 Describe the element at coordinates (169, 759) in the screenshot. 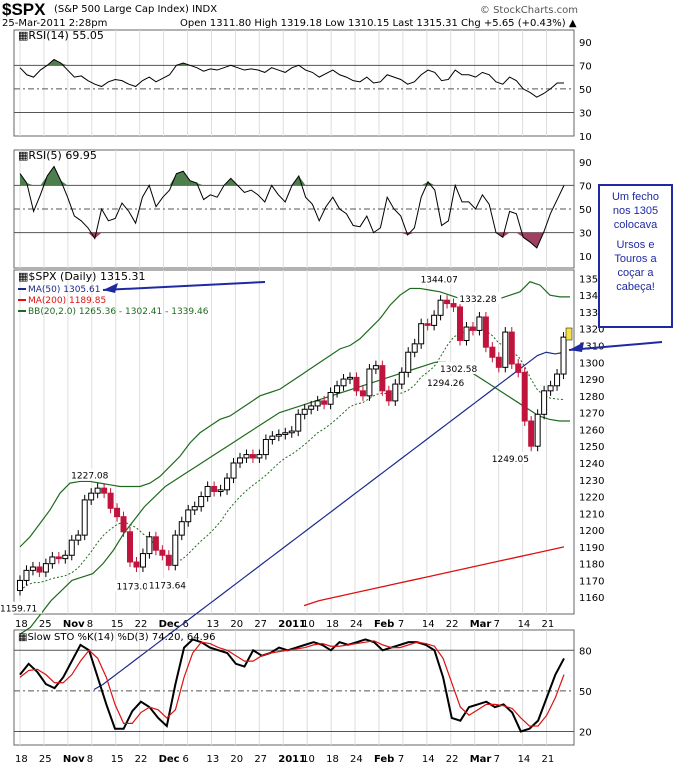

I see `x-tick-label: Dec` at that location.